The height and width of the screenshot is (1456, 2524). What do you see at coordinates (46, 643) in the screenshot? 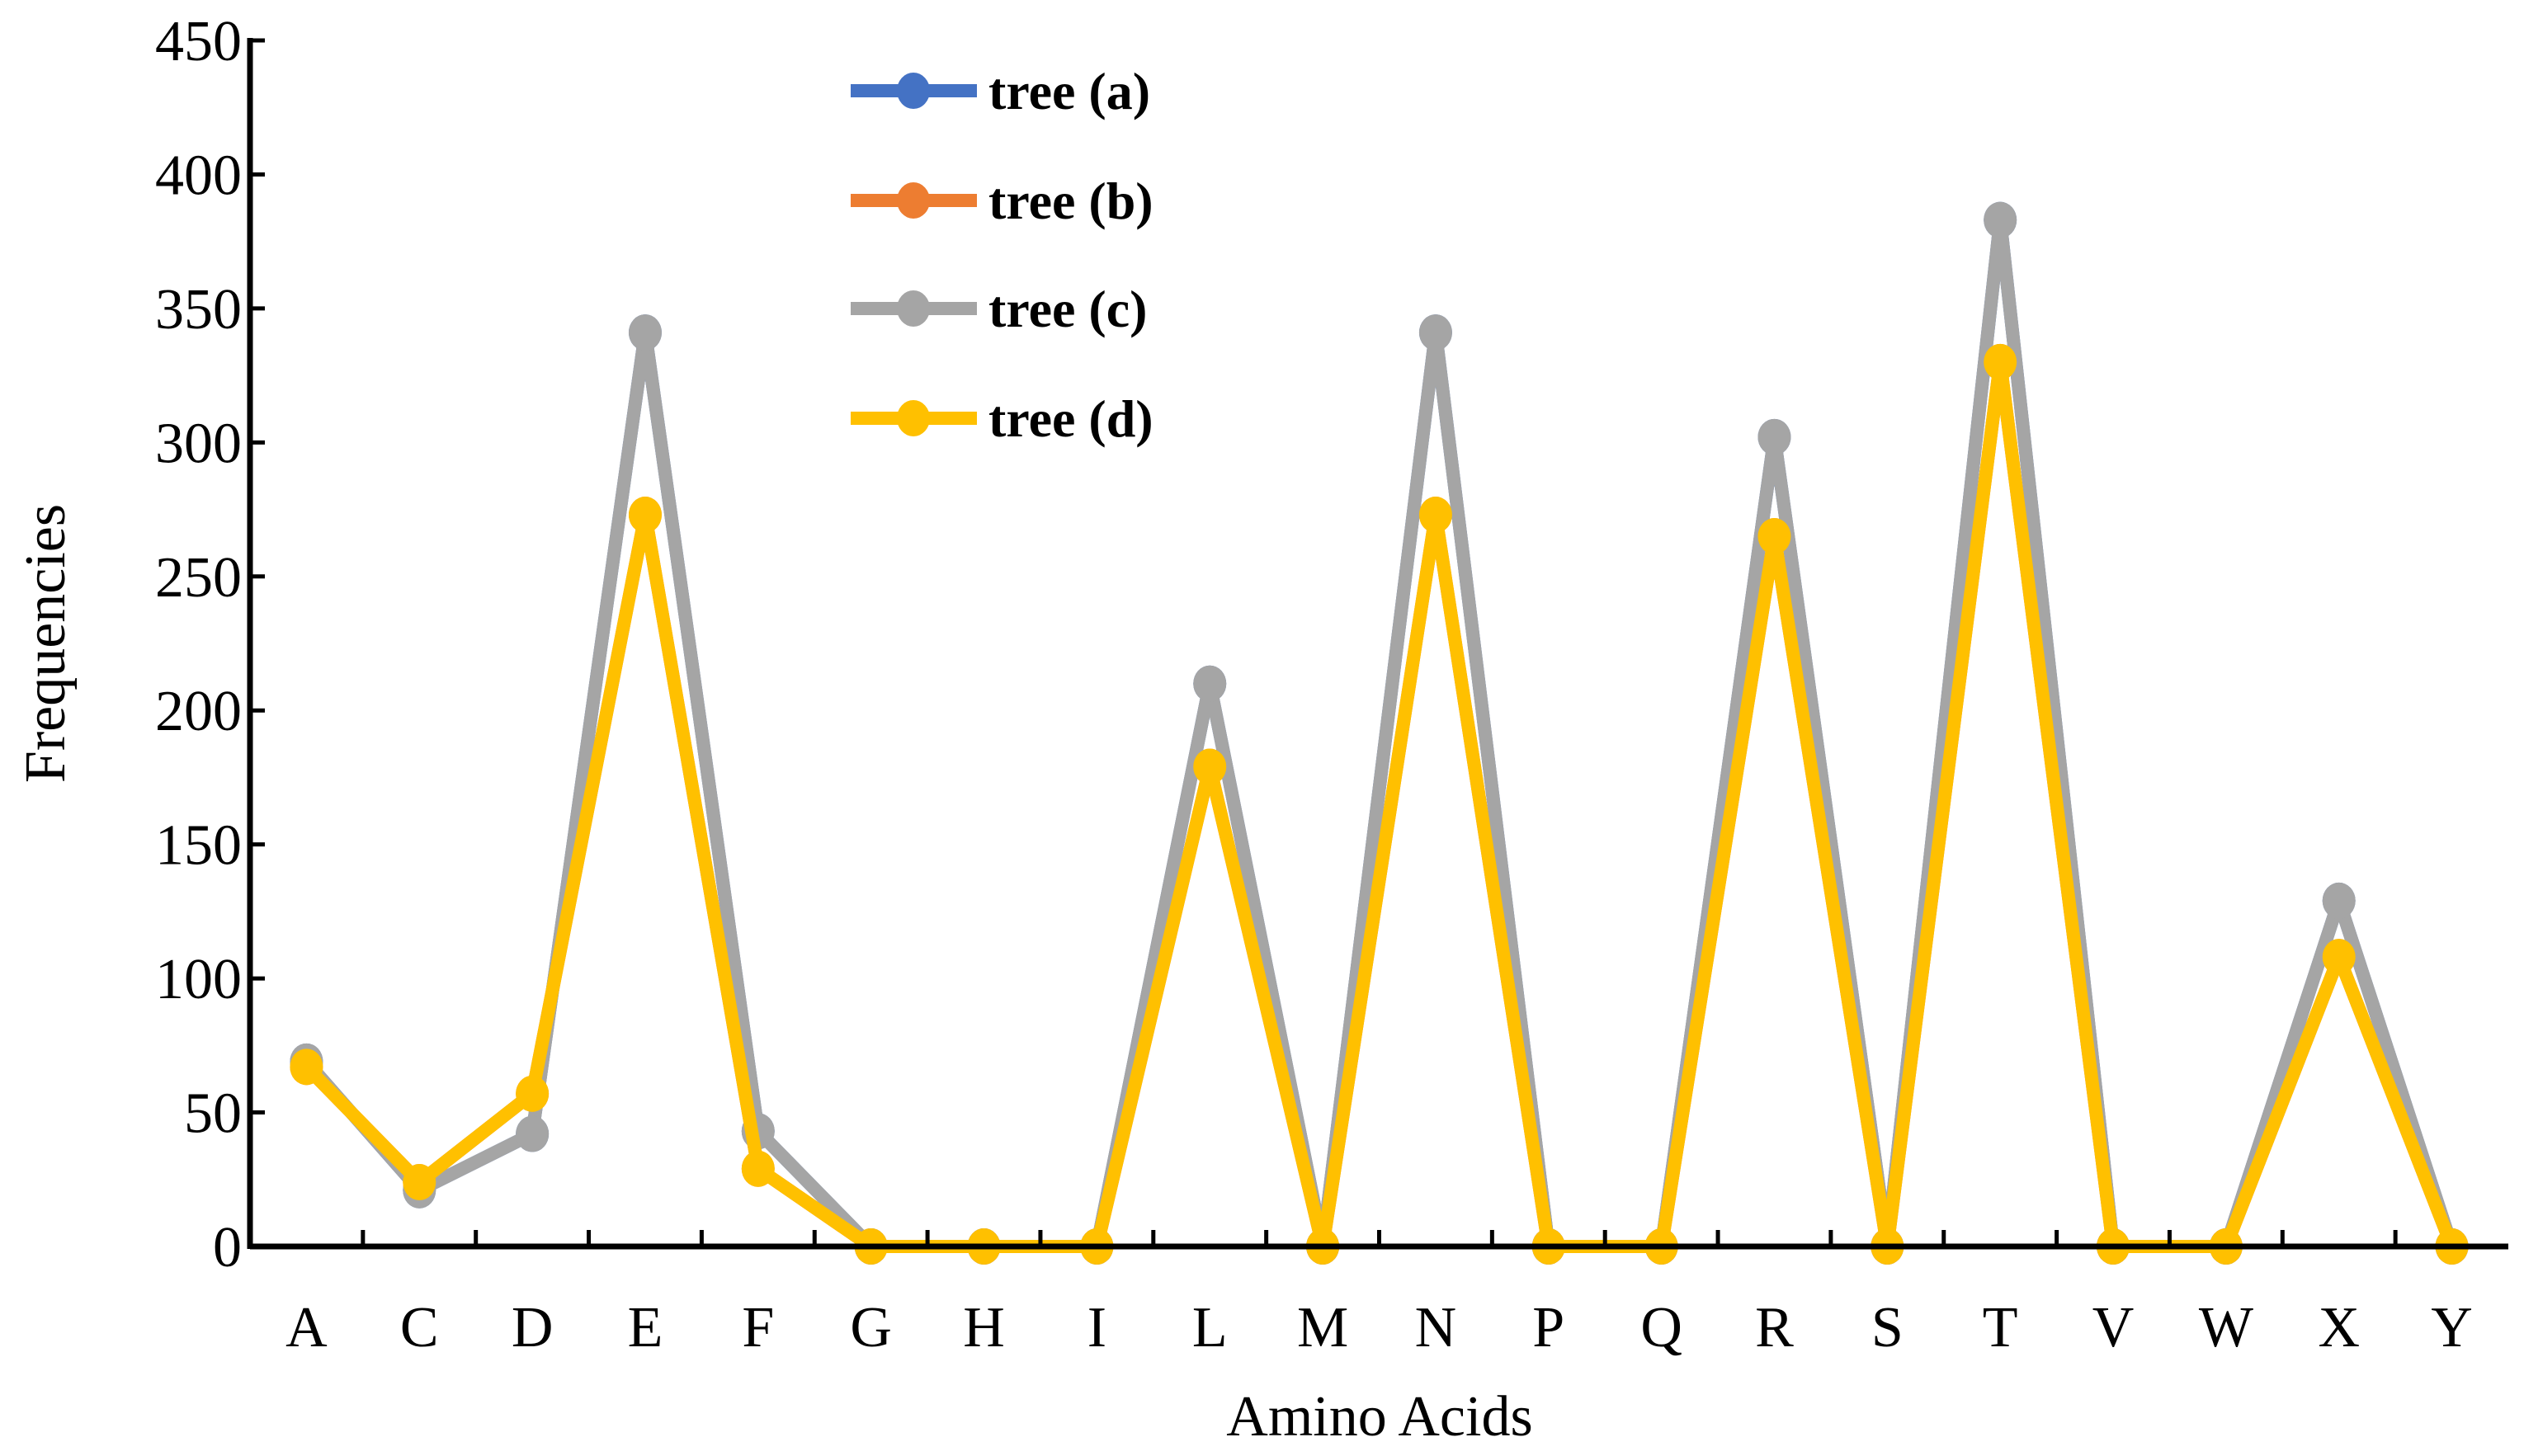
I see `y-axis-title: Frequencies` at bounding box center [46, 643].